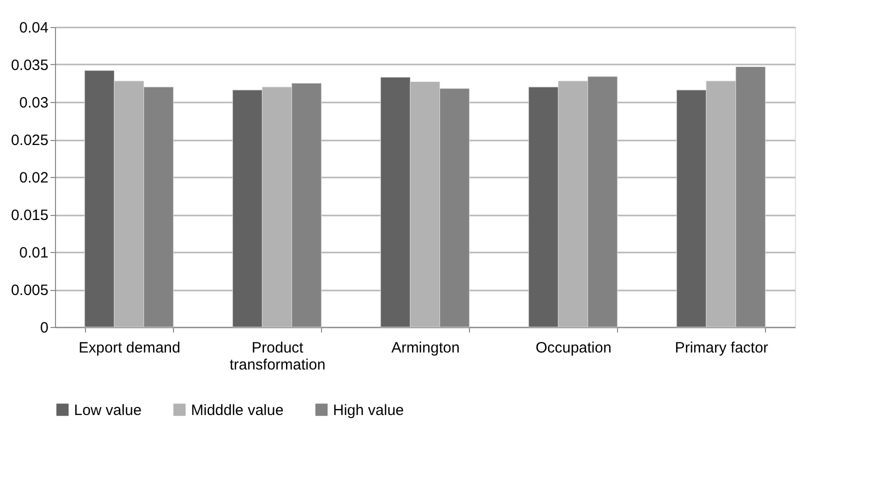  I want to click on y-tick-label: 0.02, so click(33, 178).